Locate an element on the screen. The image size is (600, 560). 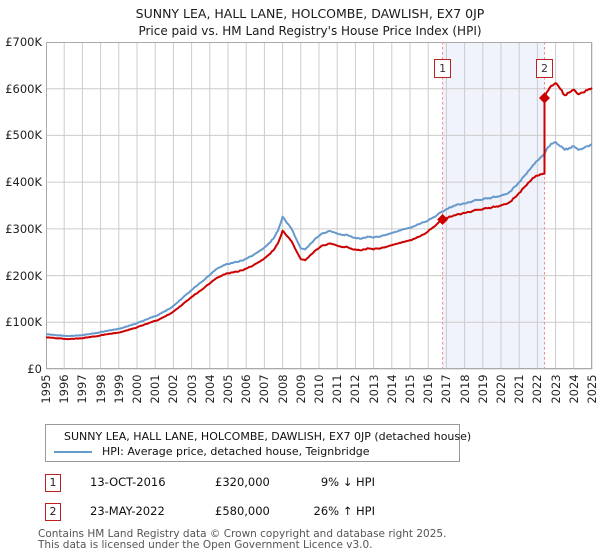
x-tick-label: 2002 is located at coordinates (173, 389).